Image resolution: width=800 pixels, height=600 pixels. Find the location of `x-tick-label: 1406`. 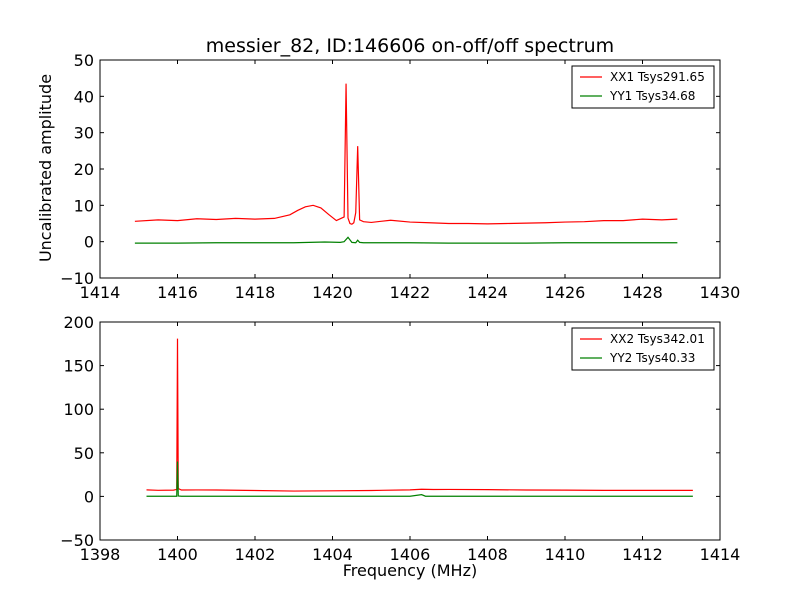

x-tick-label: 1406 is located at coordinates (410, 554).